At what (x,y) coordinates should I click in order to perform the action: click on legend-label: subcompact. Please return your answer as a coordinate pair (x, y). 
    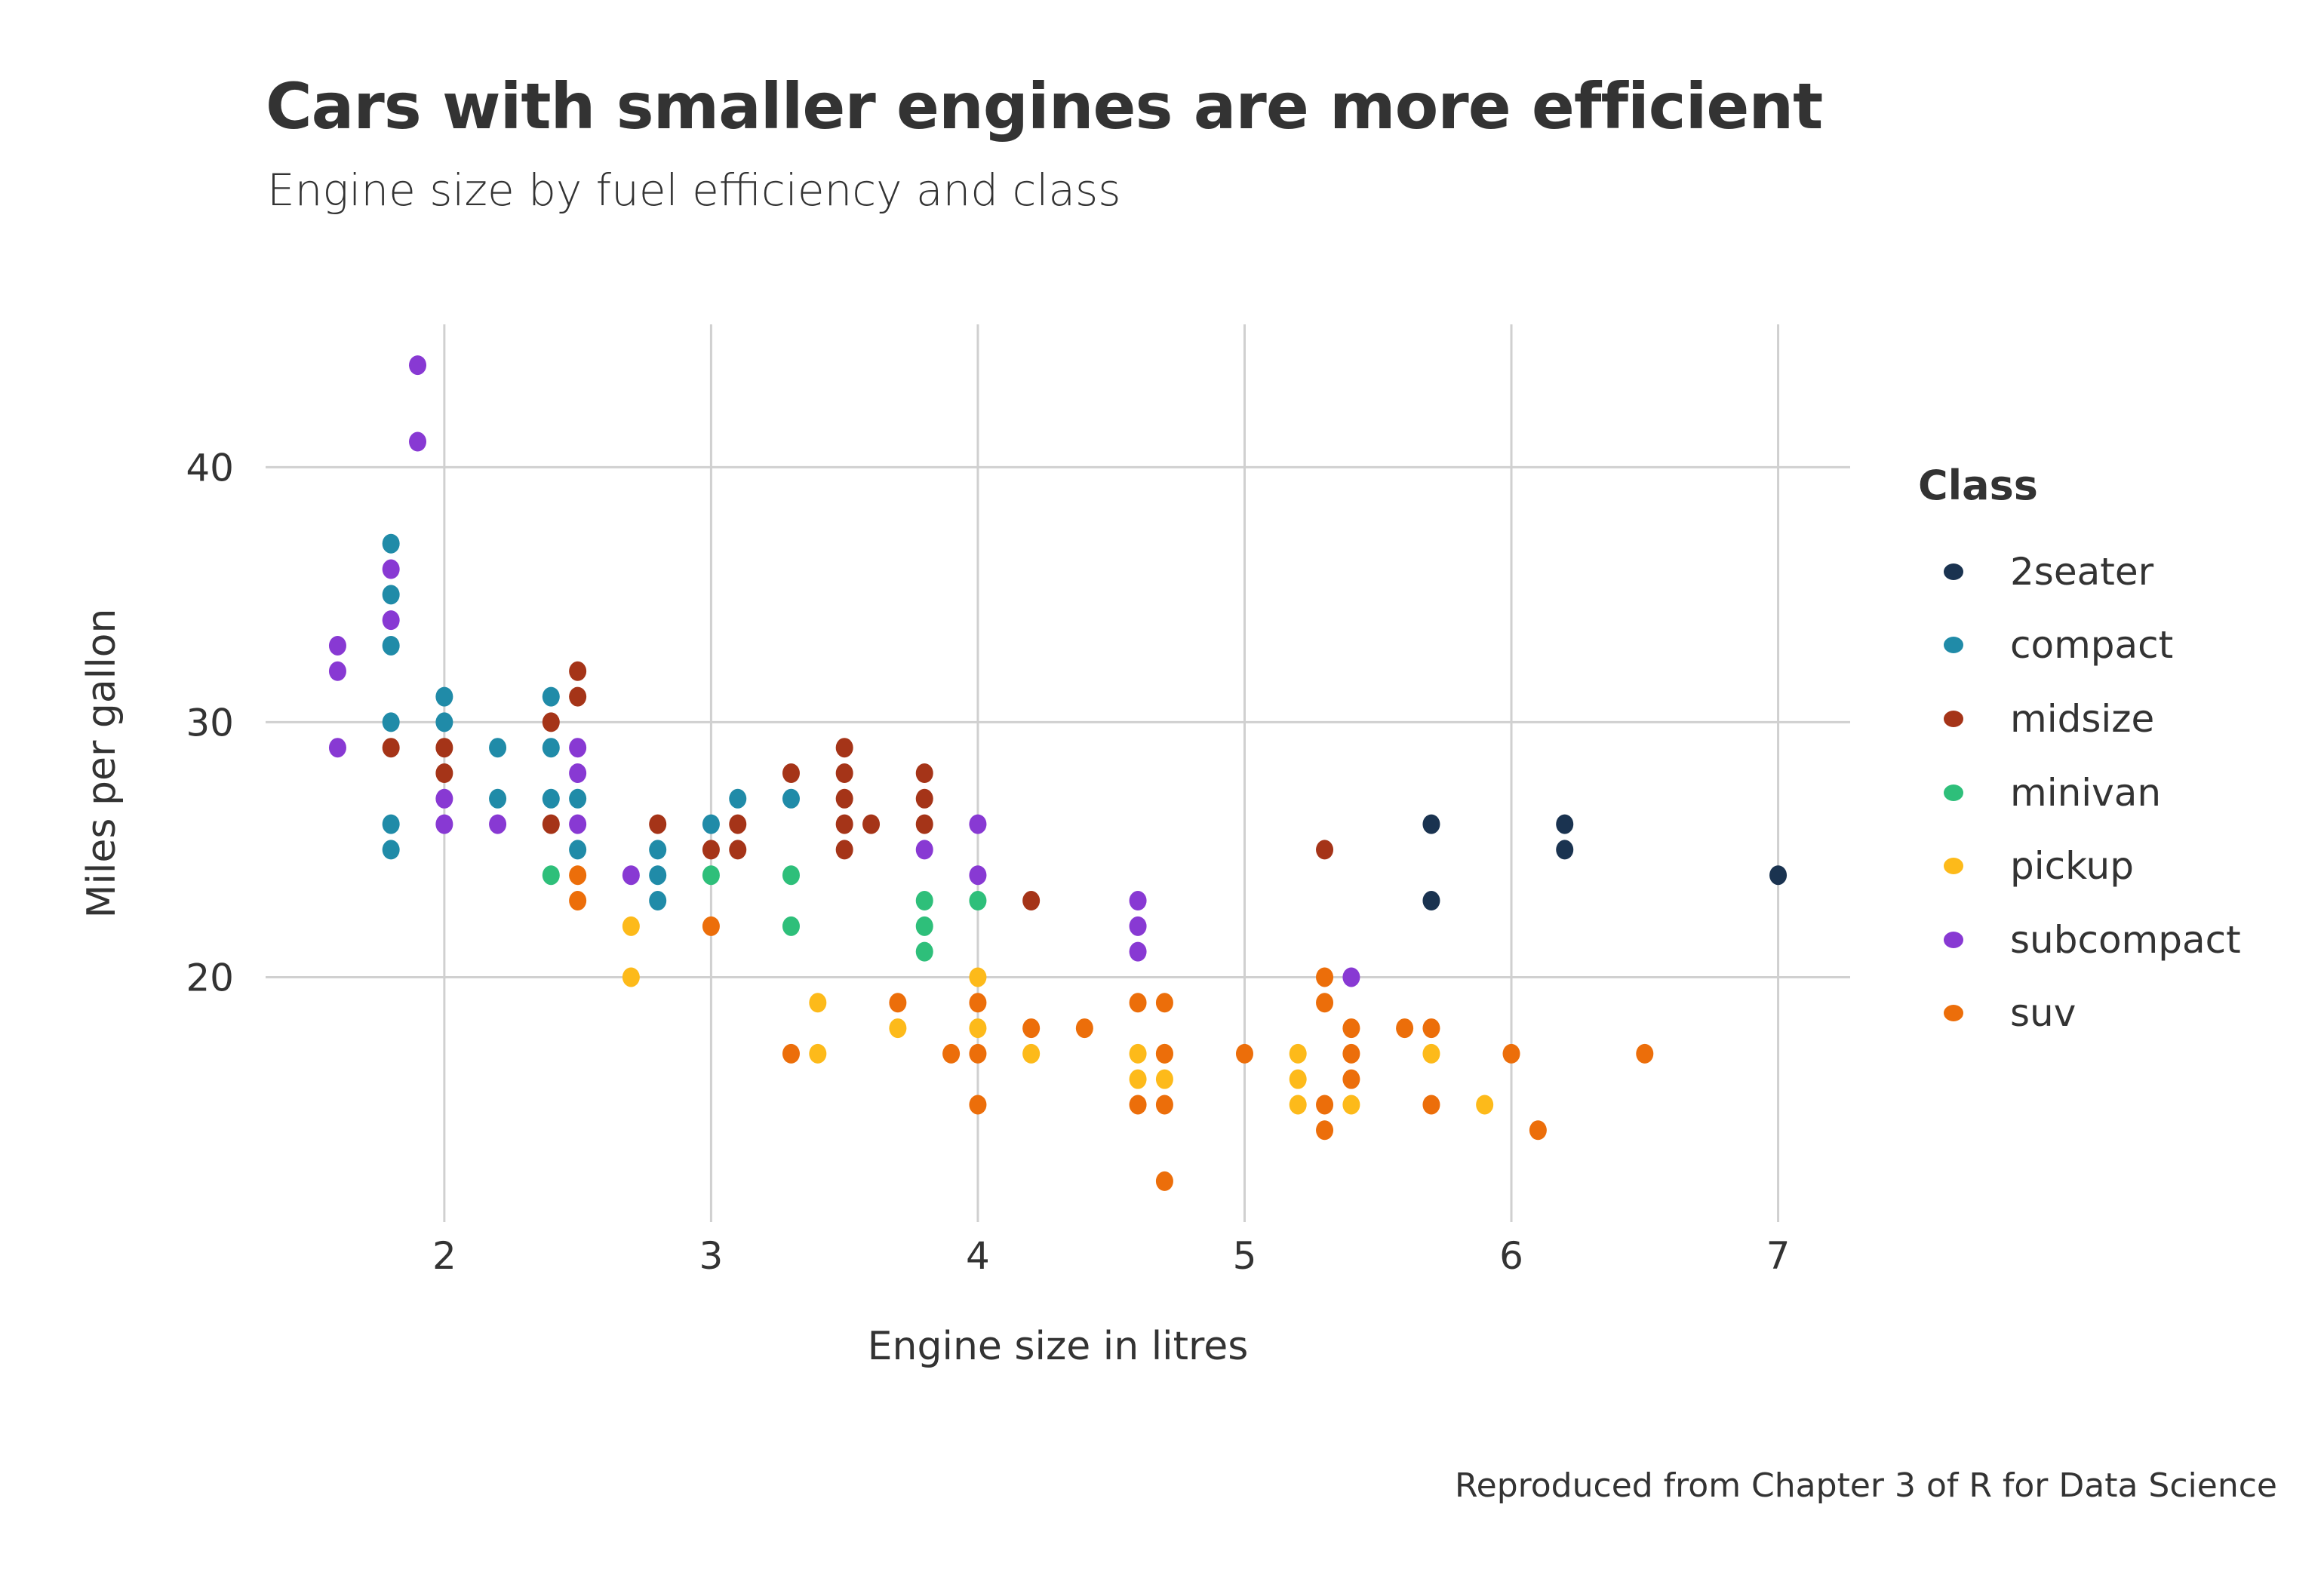
    Looking at the image, I should click on (2125, 939).